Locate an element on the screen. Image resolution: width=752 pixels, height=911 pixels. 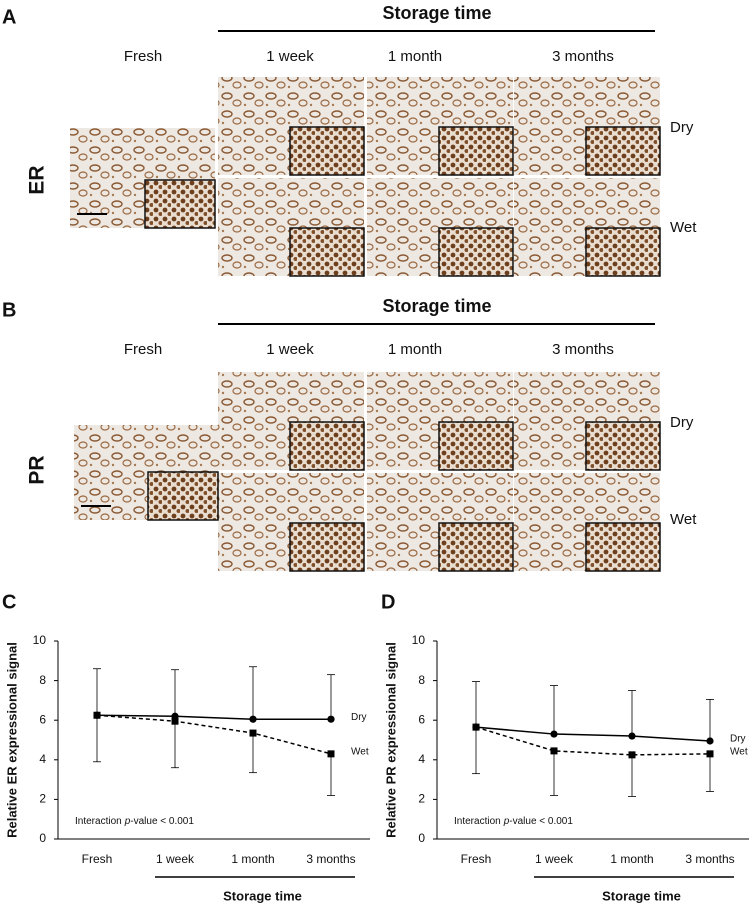
y-axis-label: Relative ER expressional signal is located at coordinates (11, 740).